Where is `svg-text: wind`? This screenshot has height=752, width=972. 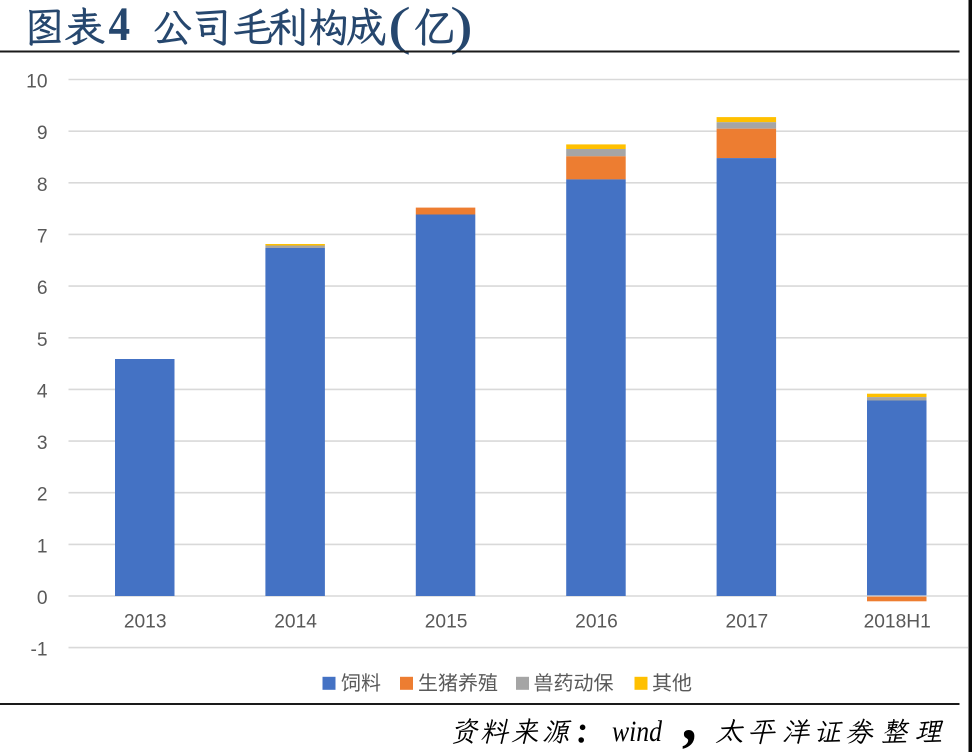 svg-text: wind is located at coordinates (637, 731).